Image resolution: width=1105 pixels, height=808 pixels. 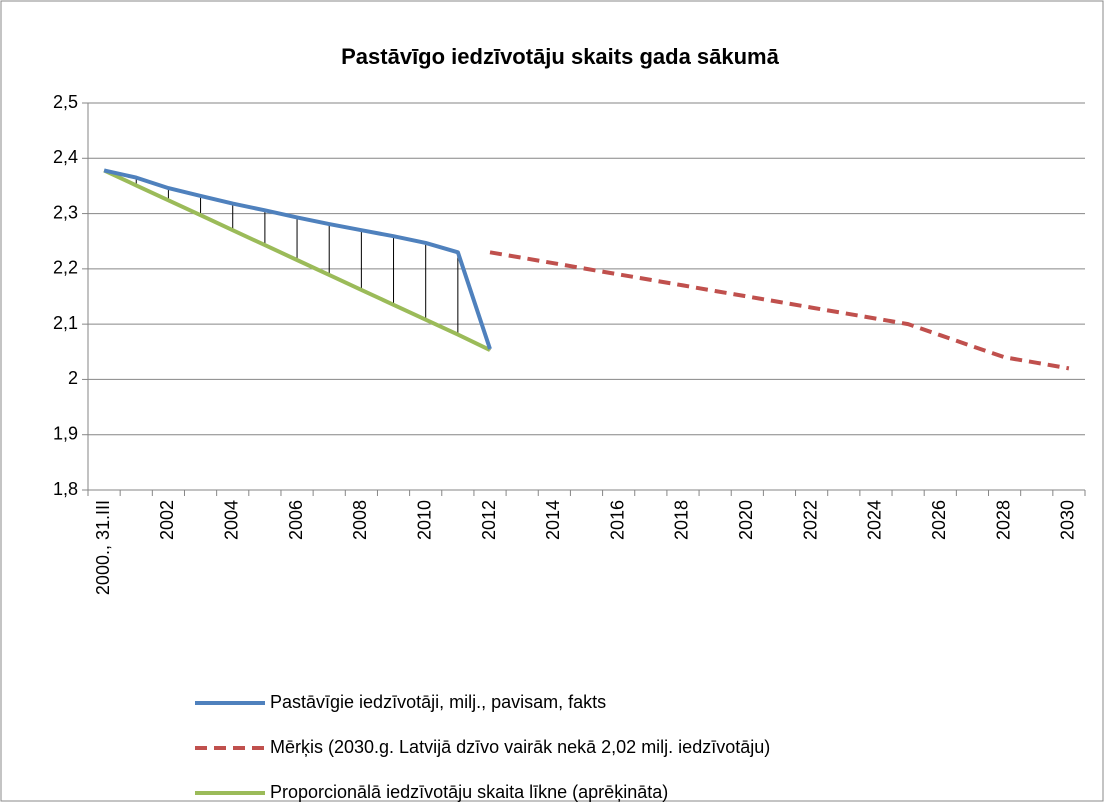 I want to click on y-tick-label: 2, so click(x=73, y=378).